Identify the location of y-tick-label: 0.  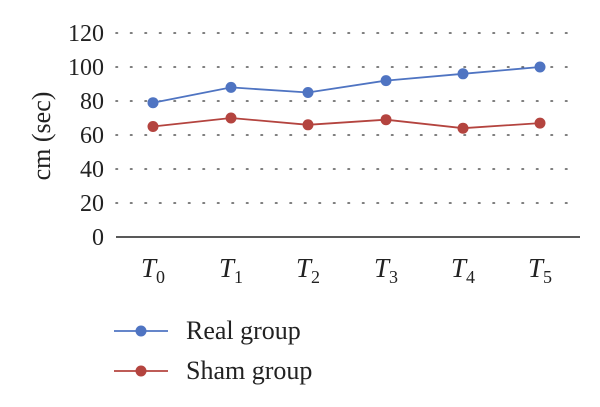
(98, 238).